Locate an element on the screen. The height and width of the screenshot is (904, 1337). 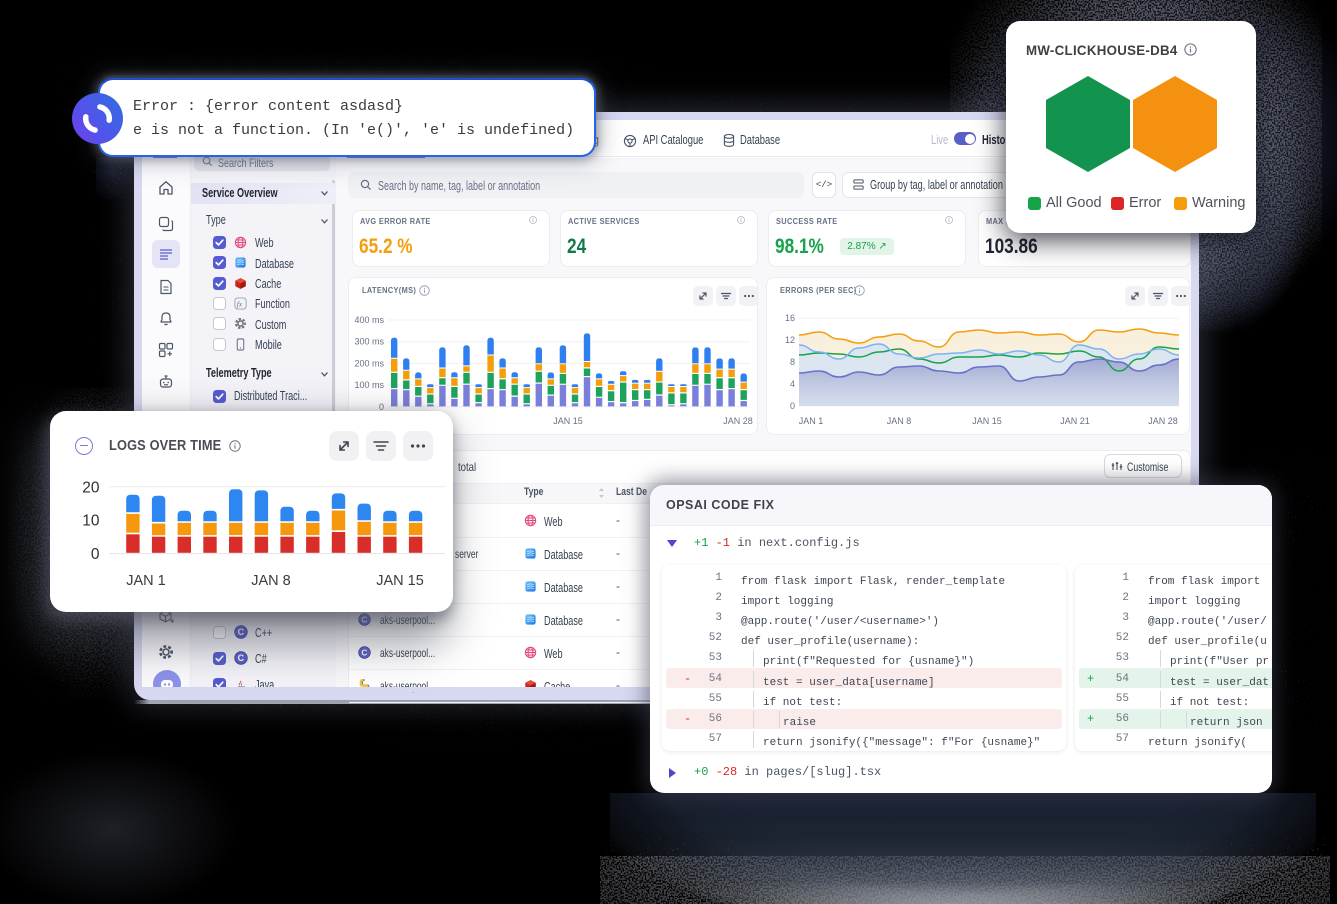
svg-text: 4 is located at coordinates (792, 384).